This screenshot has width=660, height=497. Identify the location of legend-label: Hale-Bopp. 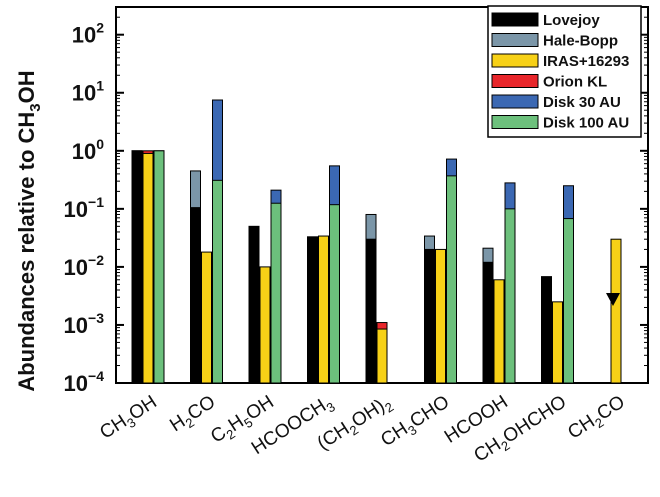
(580, 41).